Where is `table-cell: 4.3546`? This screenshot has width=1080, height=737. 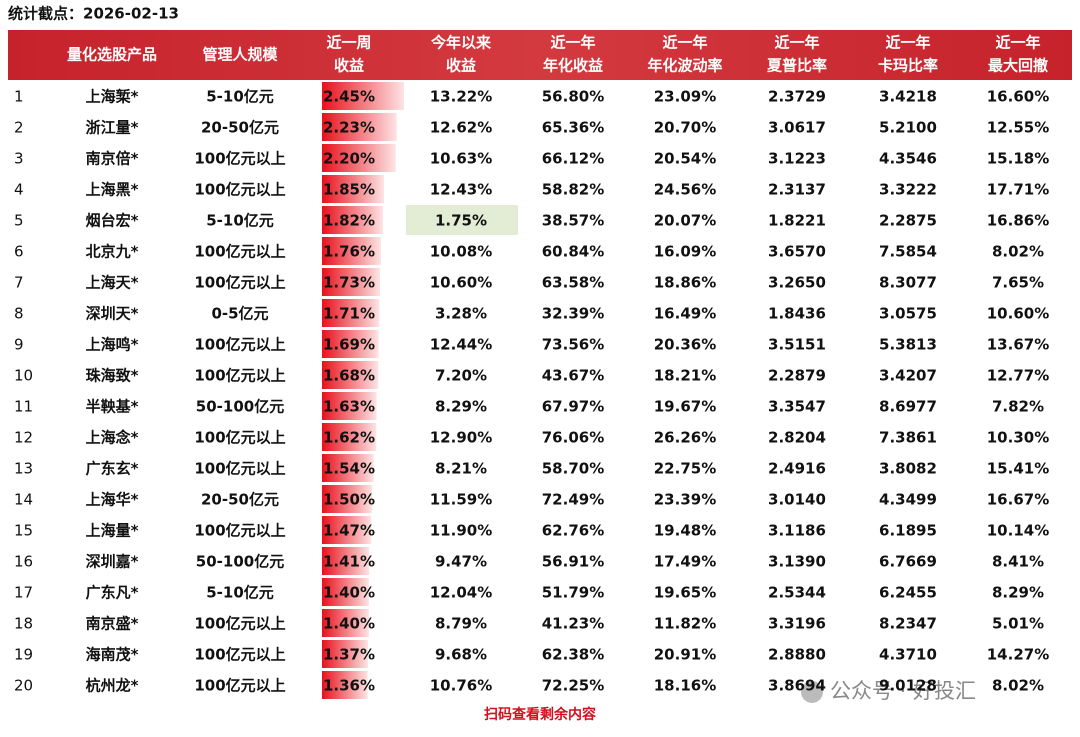 table-cell: 4.3546 is located at coordinates (908, 159).